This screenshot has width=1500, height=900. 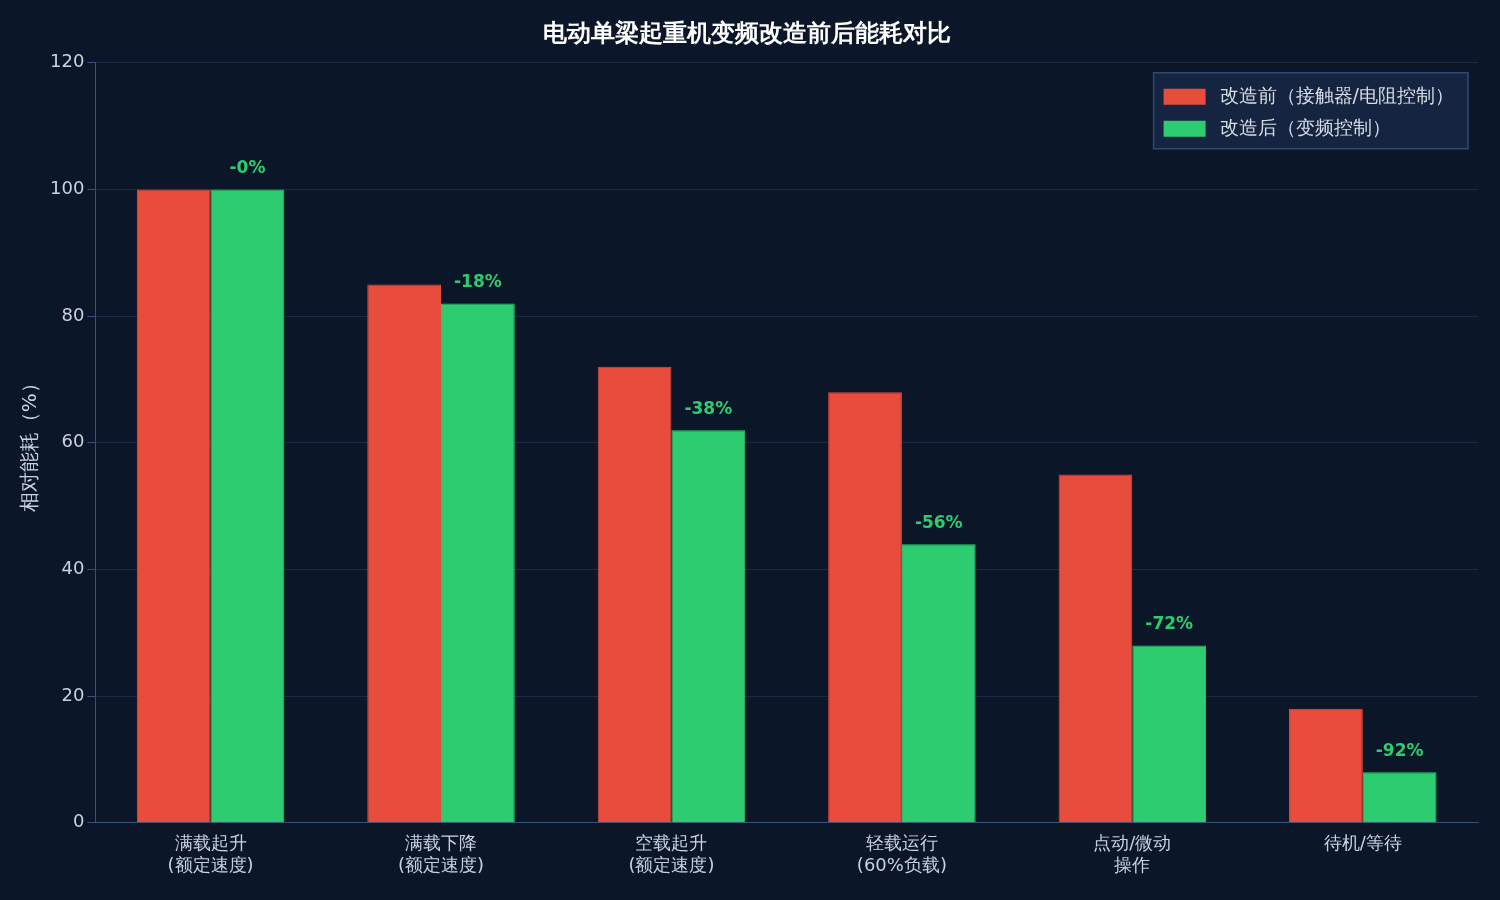 What do you see at coordinates (938, 522) in the screenshot?
I see `annotation: -56%` at bounding box center [938, 522].